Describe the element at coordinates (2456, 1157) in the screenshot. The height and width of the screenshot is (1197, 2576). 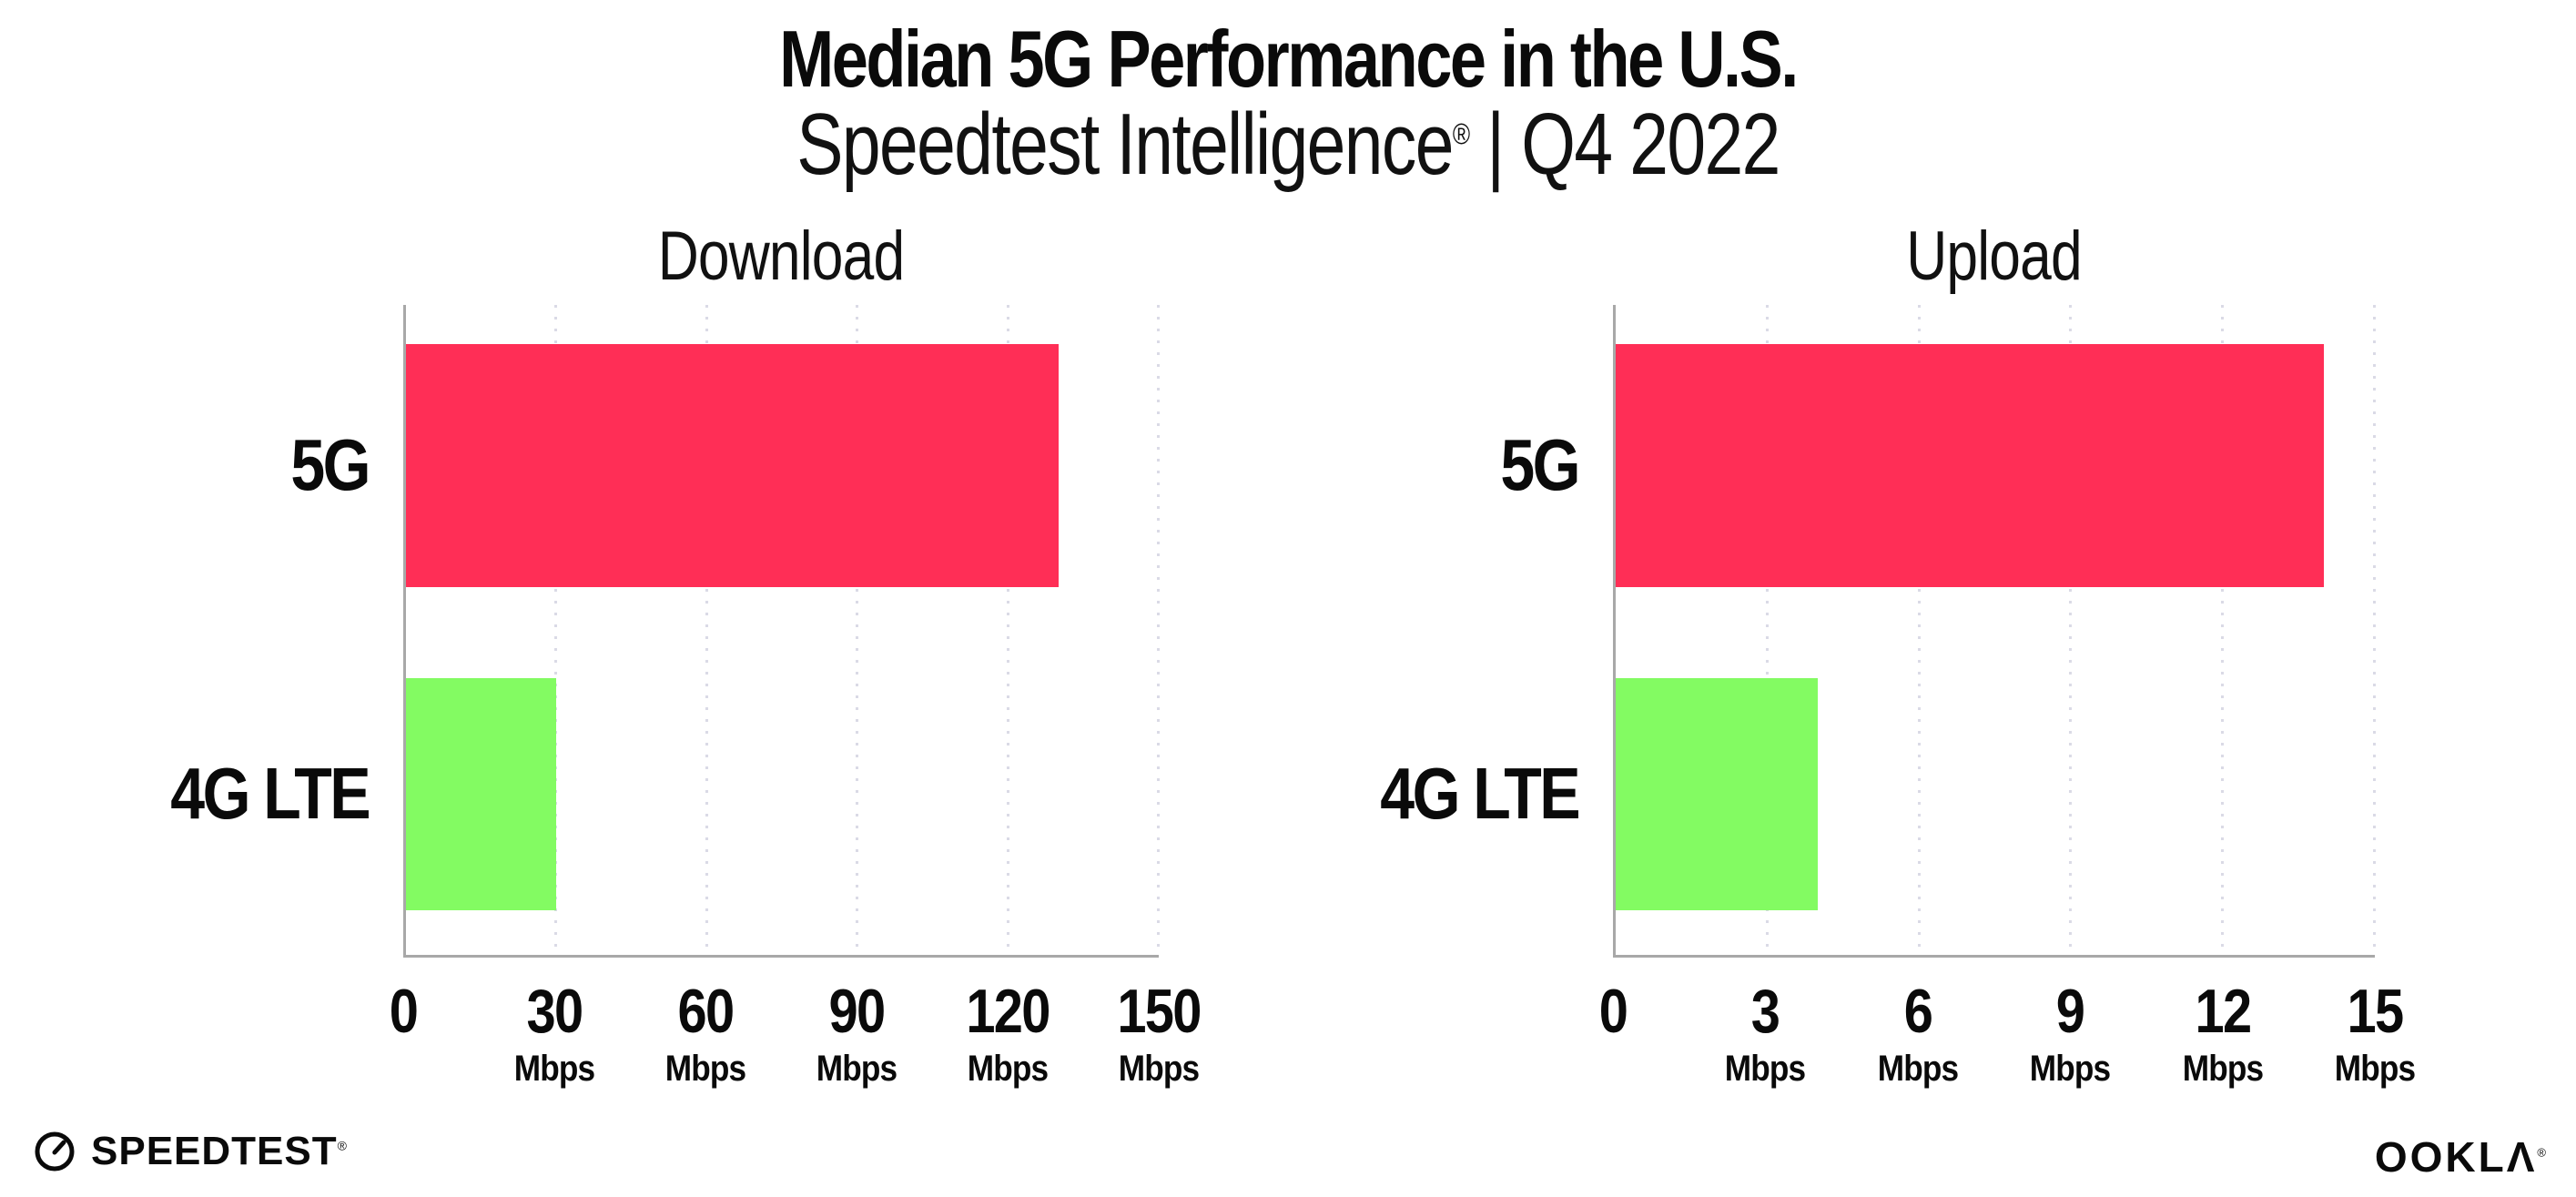
I see `ookla-wordmark: OOKLΛ` at that location.